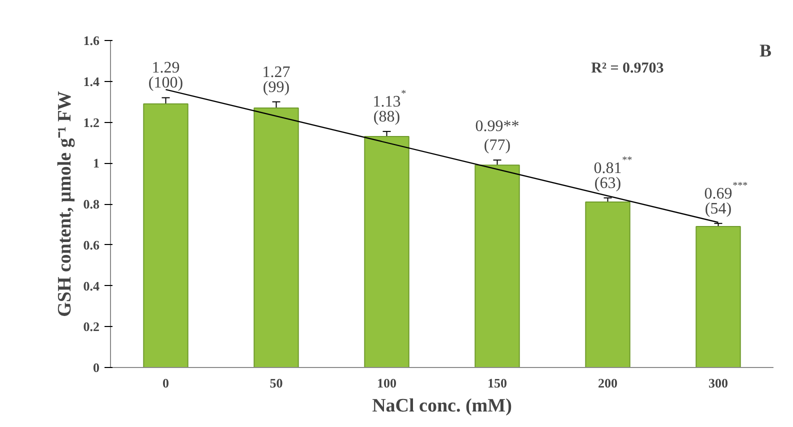 Image resolution: width=793 pixels, height=427 pixels. Describe the element at coordinates (627, 68) in the screenshot. I see `annotation: R² = 0.9703` at that location.